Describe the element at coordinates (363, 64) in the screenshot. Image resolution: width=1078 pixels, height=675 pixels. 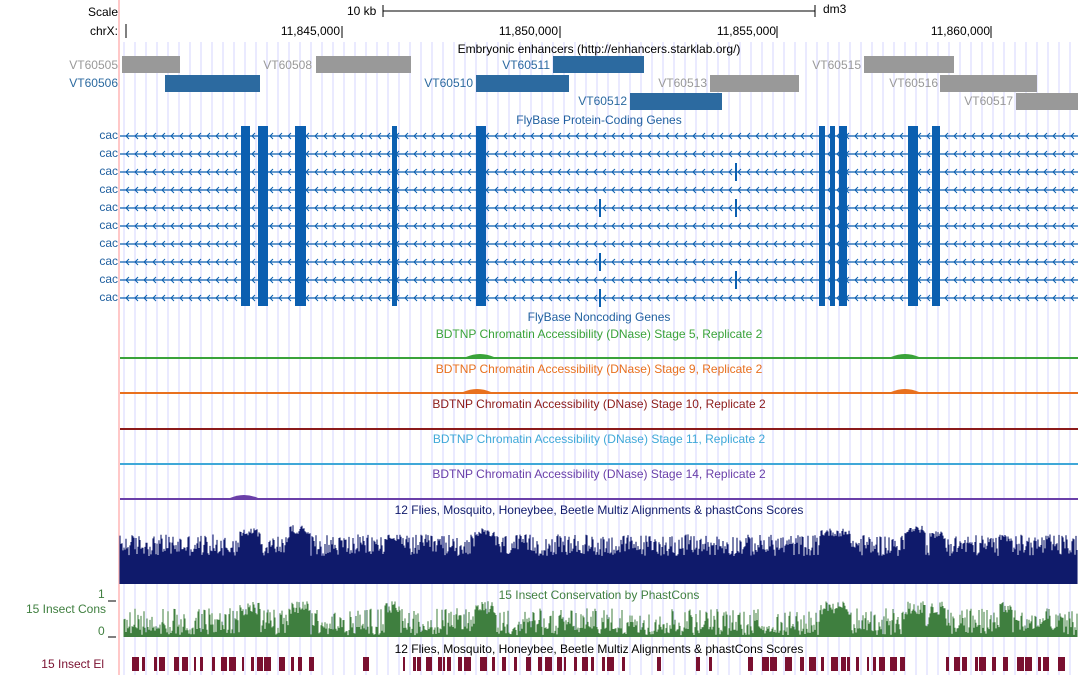
I see `enhancer-VT60508` at that location.